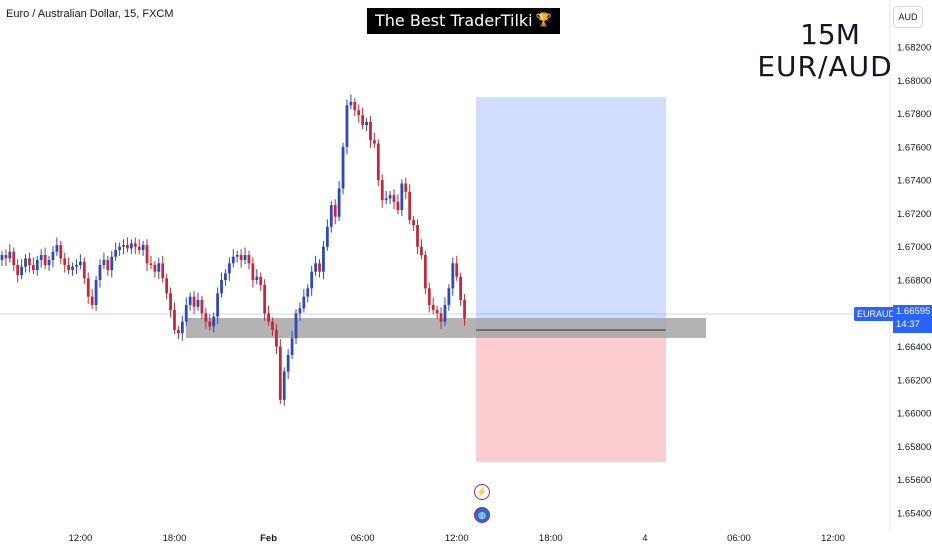  What do you see at coordinates (914, 380) in the screenshot?
I see `price-tick-label: 1.66200` at bounding box center [914, 380].